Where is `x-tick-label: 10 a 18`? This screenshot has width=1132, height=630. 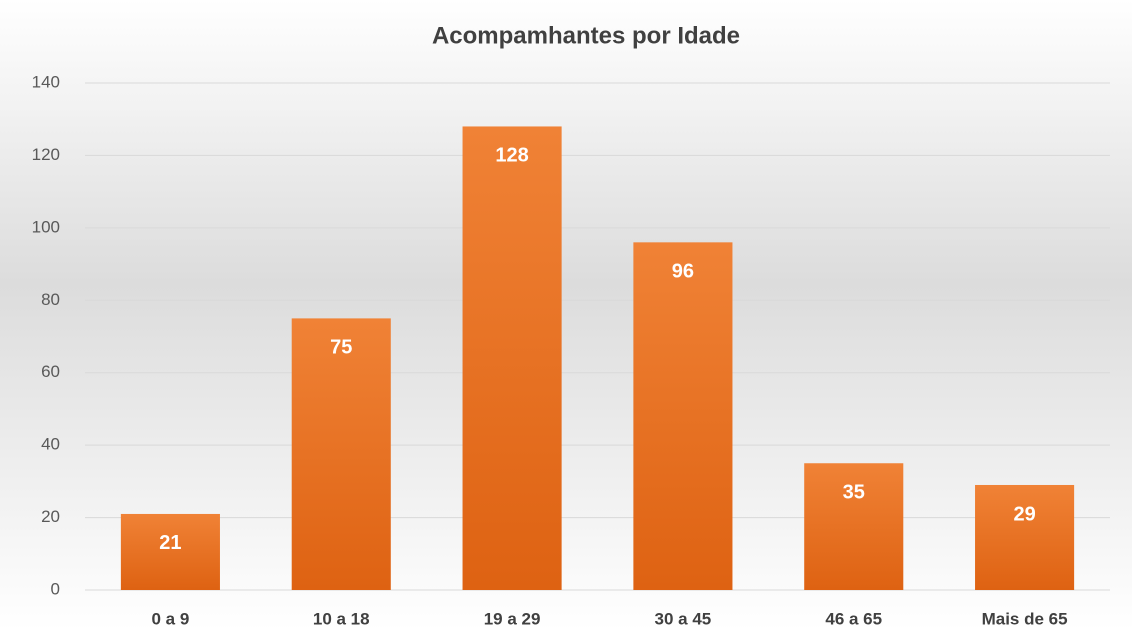
x-tick-label: 10 a 18 is located at coordinates (341, 618).